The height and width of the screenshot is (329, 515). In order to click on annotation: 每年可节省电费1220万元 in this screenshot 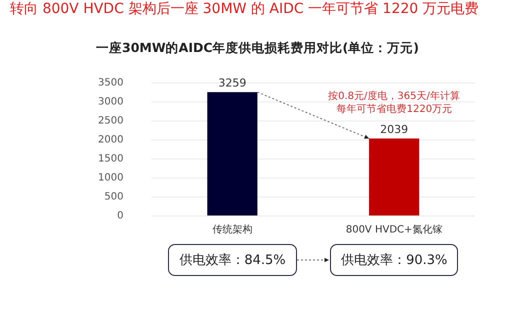, I will do `click(394, 109)`.